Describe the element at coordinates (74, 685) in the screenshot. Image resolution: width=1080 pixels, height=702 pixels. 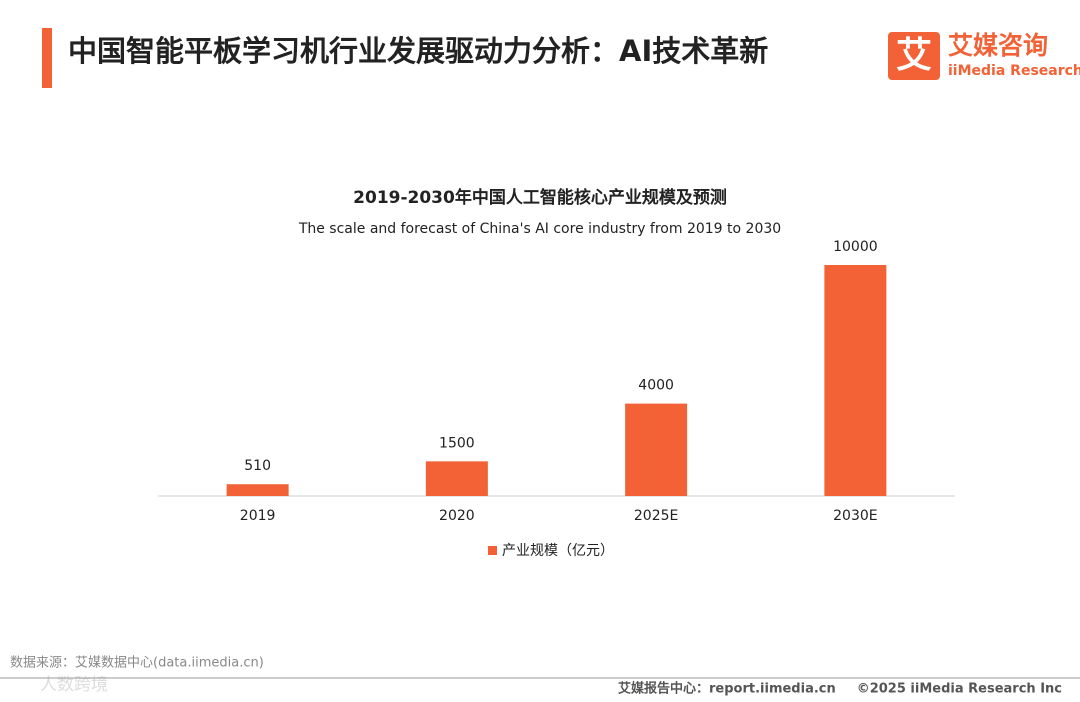
I see `watermark: 人数跨境` at that location.